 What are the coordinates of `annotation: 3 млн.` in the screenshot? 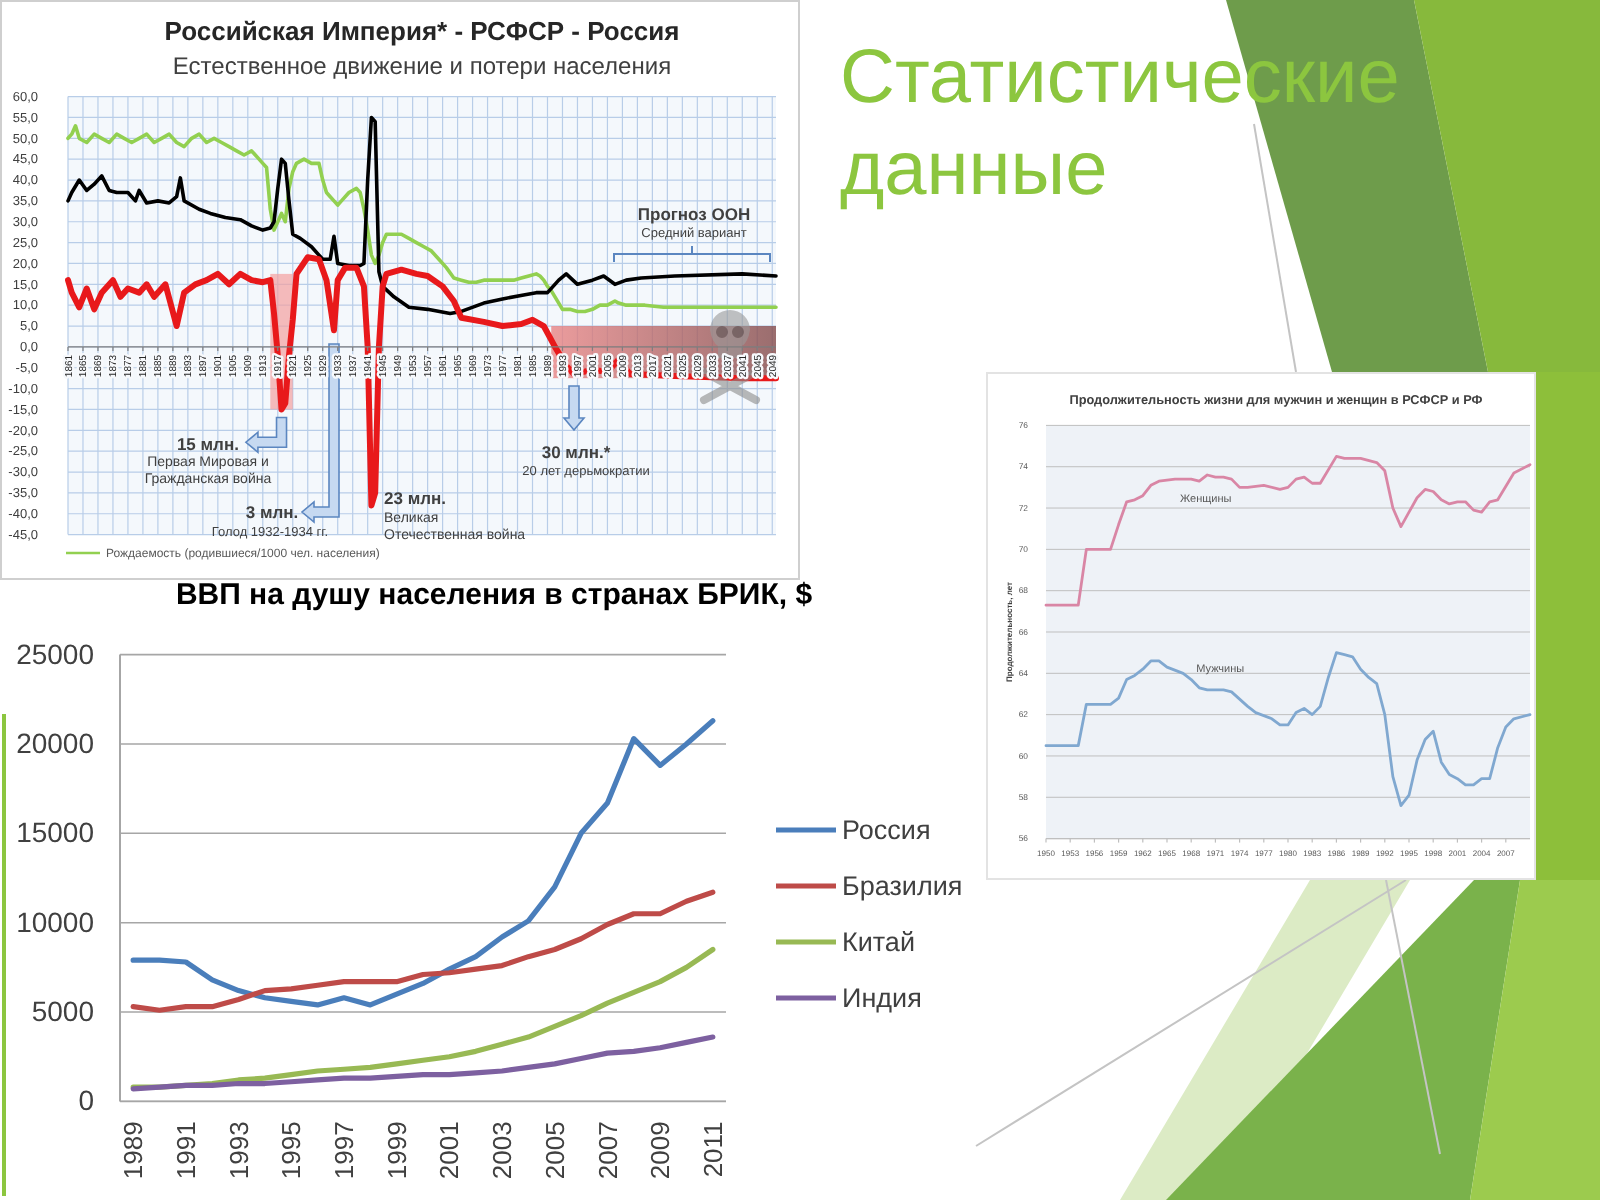 It's located at (272, 512).